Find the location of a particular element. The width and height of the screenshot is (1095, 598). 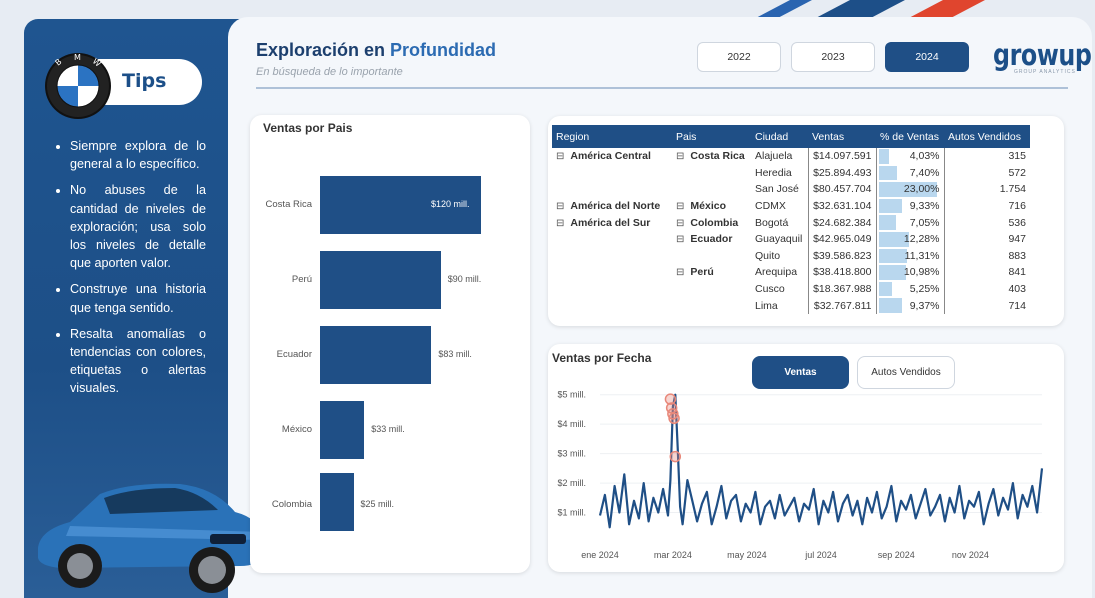

x-tick-label: nov 2024 is located at coordinates (970, 555).